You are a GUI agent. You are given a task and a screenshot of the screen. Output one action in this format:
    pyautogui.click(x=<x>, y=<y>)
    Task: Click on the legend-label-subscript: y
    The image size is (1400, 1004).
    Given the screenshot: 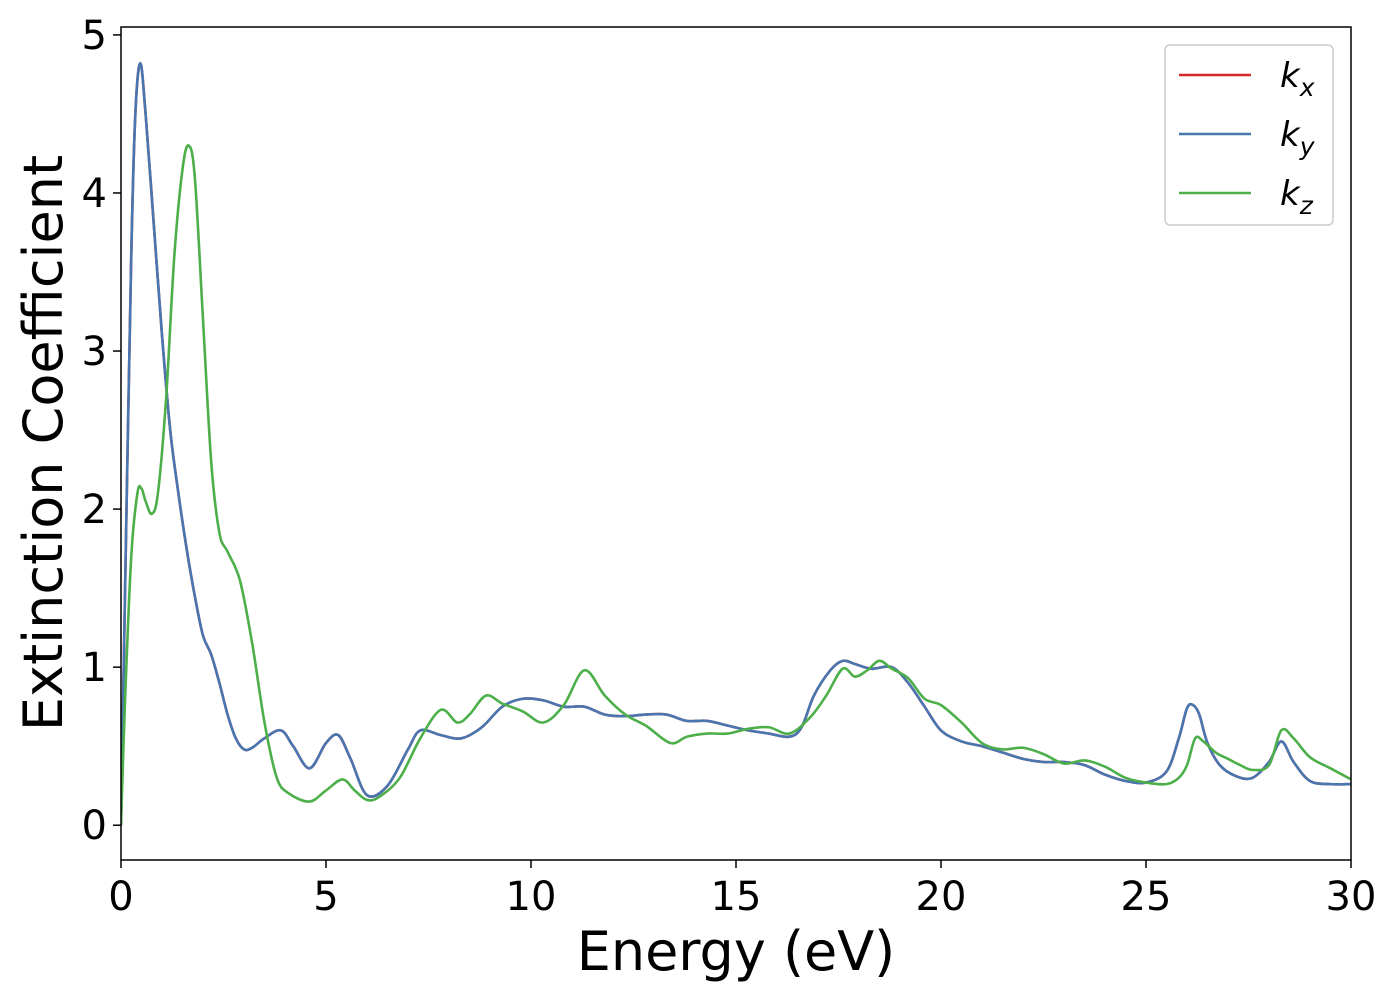 What is the action you would take?
    pyautogui.click(x=1307, y=146)
    